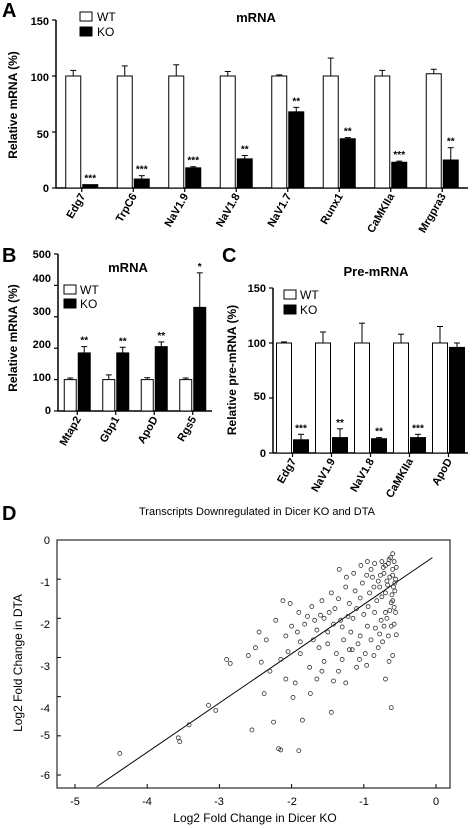 This screenshot has width=474, height=828. I want to click on panel-b-category-label: Rgs5, so click(188, 429).